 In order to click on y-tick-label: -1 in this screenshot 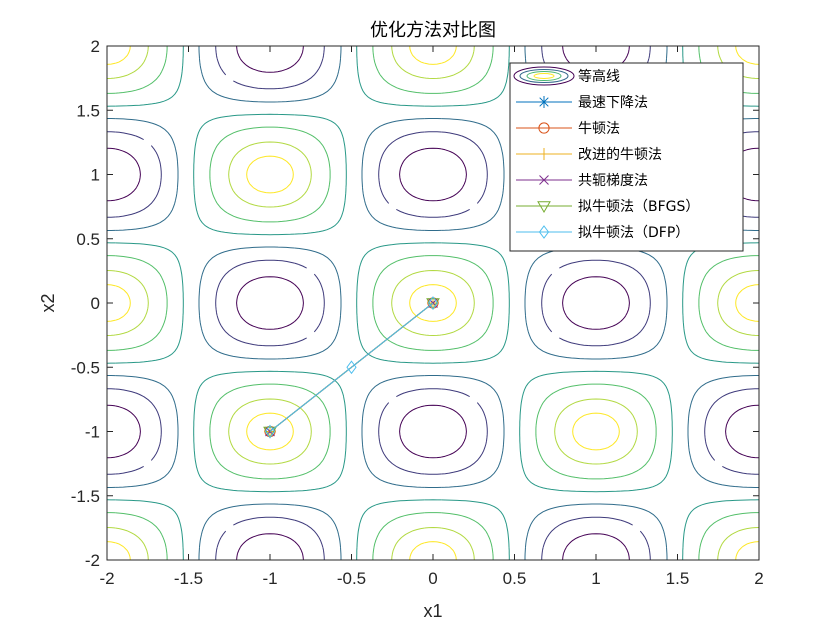, I will do `click(92, 432)`.